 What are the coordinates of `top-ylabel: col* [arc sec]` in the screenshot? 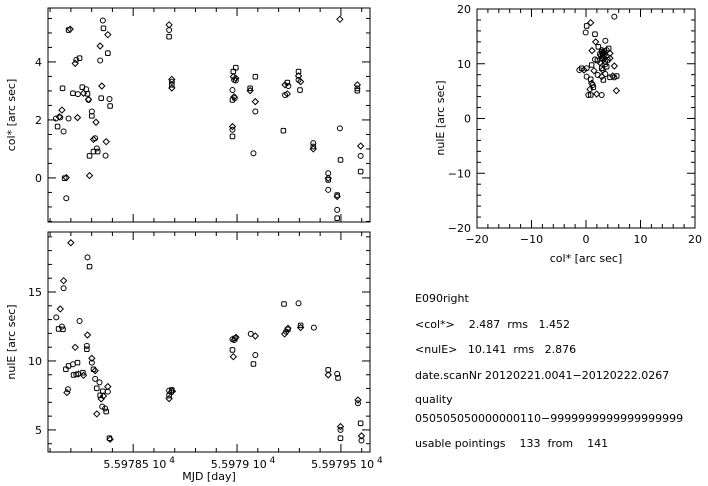 It's located at (11, 115).